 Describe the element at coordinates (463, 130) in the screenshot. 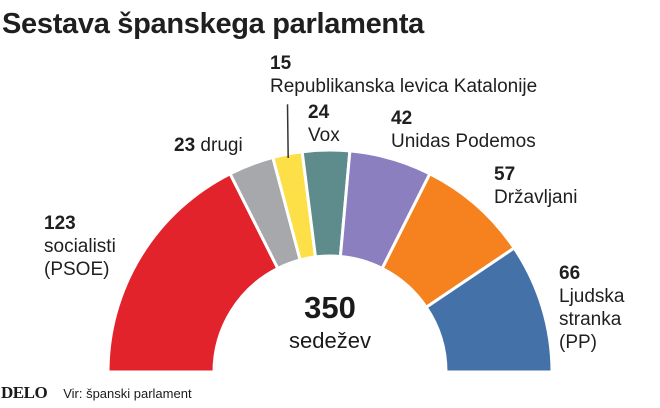

I see `label-podemos: 42 Unidas Podemos` at that location.